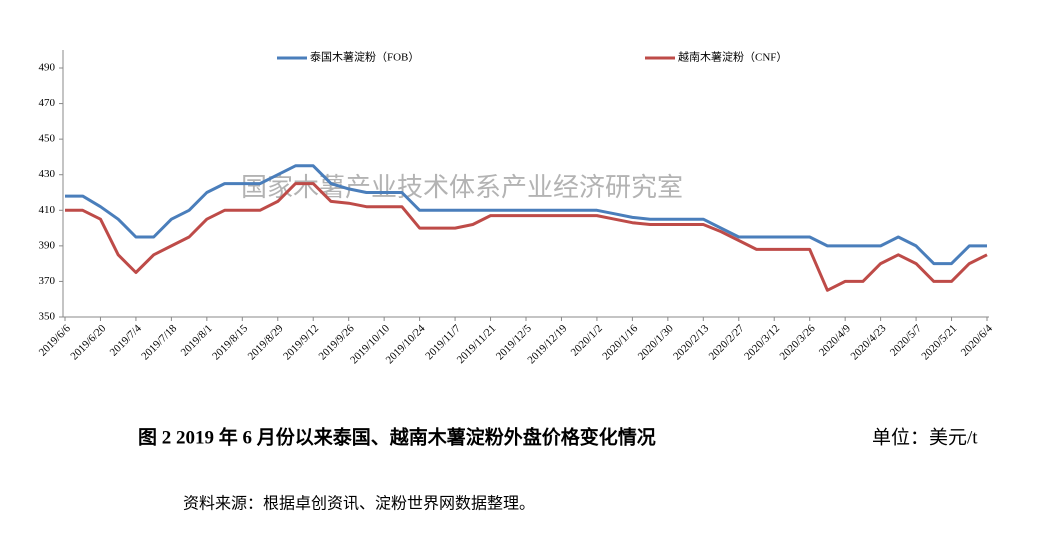 The height and width of the screenshot is (535, 1038). Describe the element at coordinates (477, 344) in the screenshot. I see `x-tick-label: 2019/11/21` at that location.